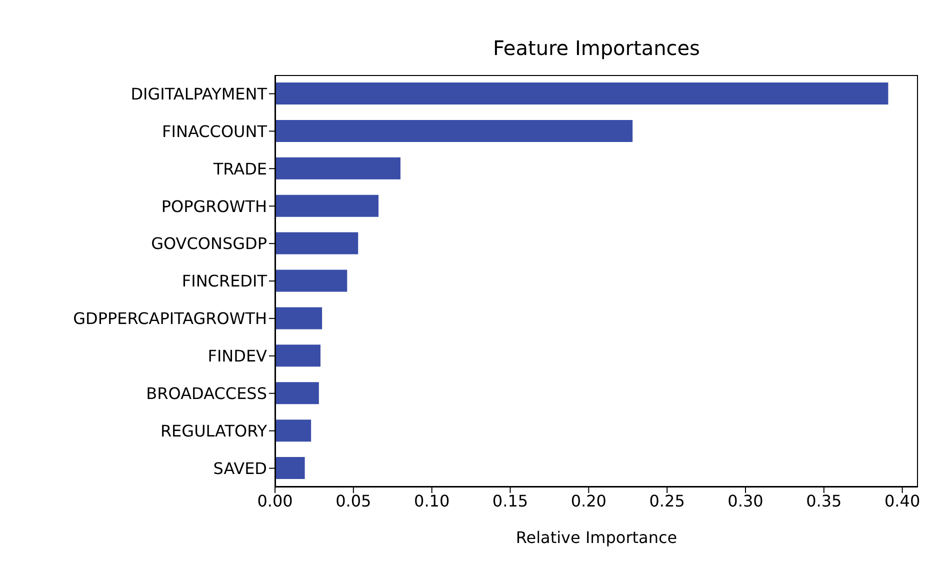 Image resolution: width=940 pixels, height=569 pixels. What do you see at coordinates (596, 48) in the screenshot?
I see `chart-title: Feature Importances` at bounding box center [596, 48].